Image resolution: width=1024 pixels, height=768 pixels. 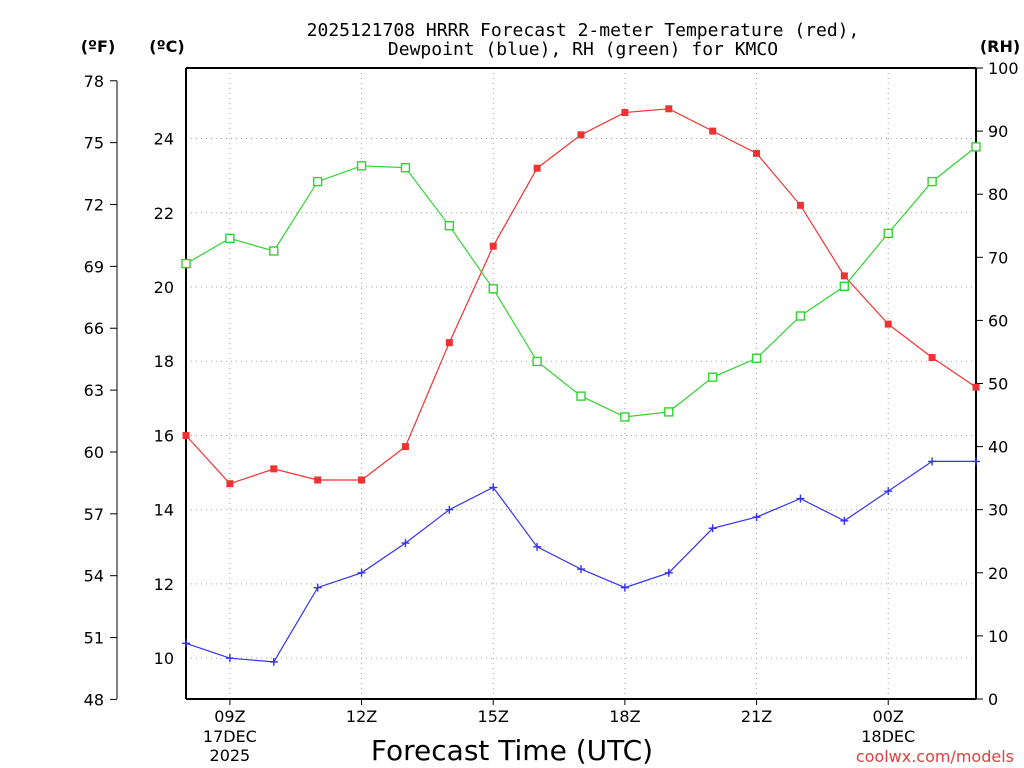 I want to click on rh-tick-label: 50, so click(x=998, y=384).